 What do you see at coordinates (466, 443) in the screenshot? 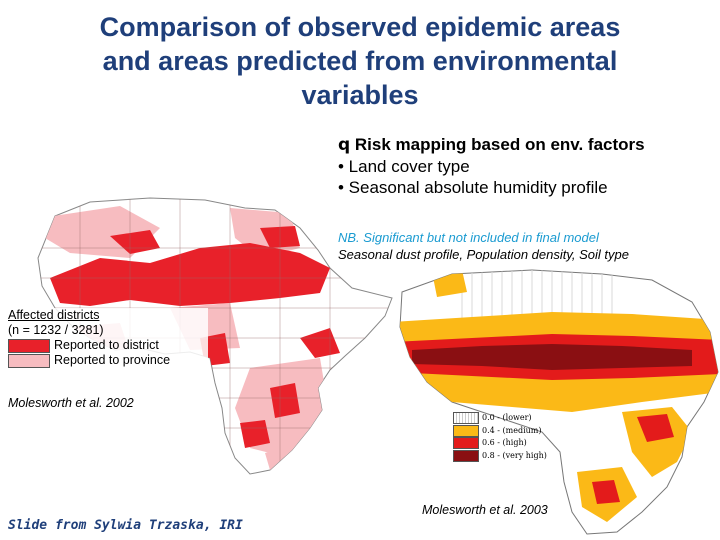
I see `risk-swatch-high` at bounding box center [466, 443].